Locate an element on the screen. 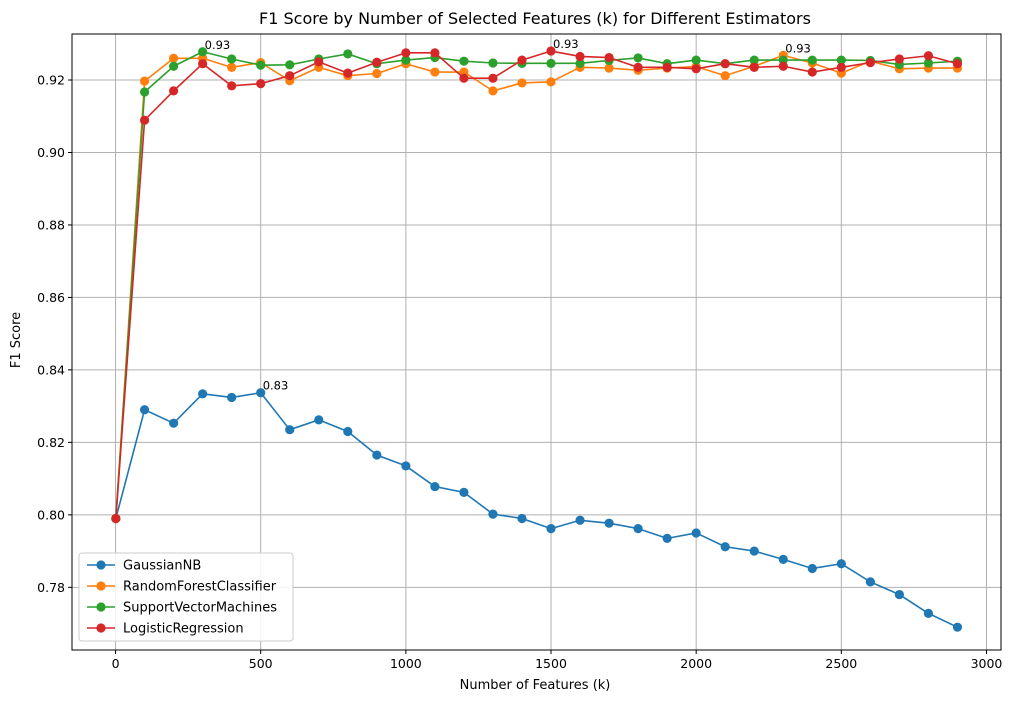  x-tick-label: 500 is located at coordinates (261, 663).